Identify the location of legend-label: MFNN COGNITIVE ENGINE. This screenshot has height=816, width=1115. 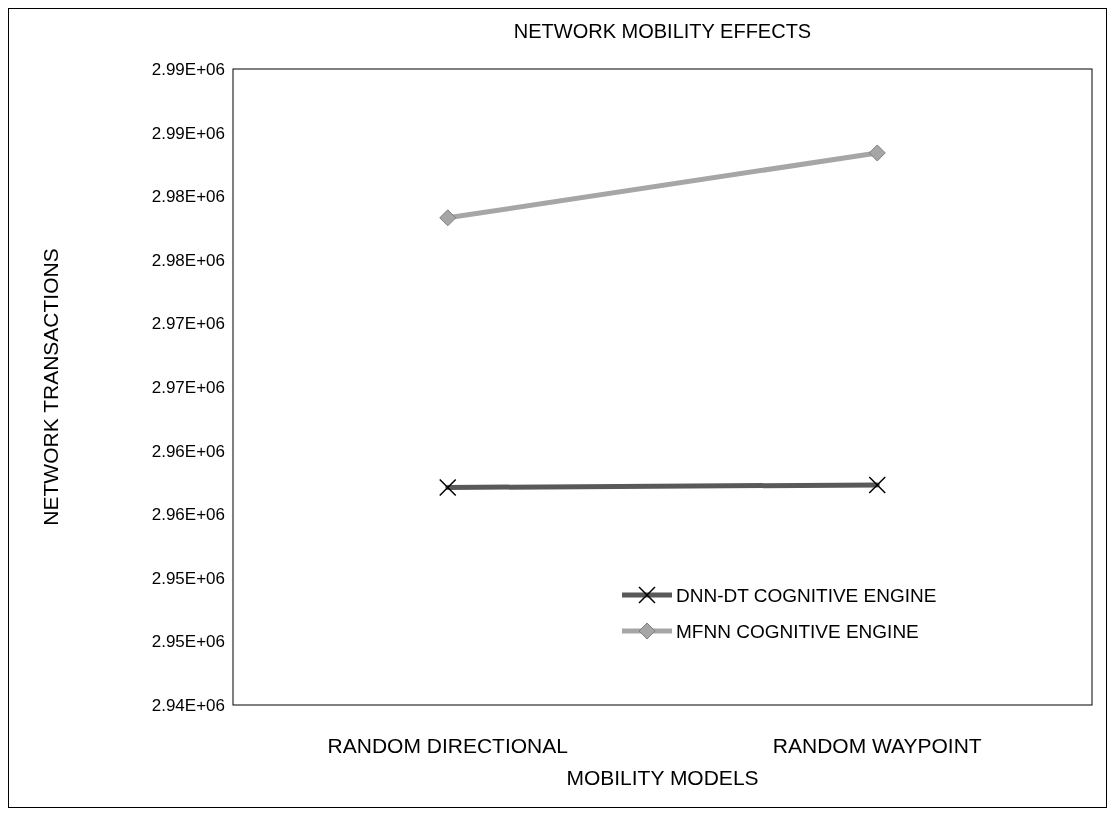
(797, 631).